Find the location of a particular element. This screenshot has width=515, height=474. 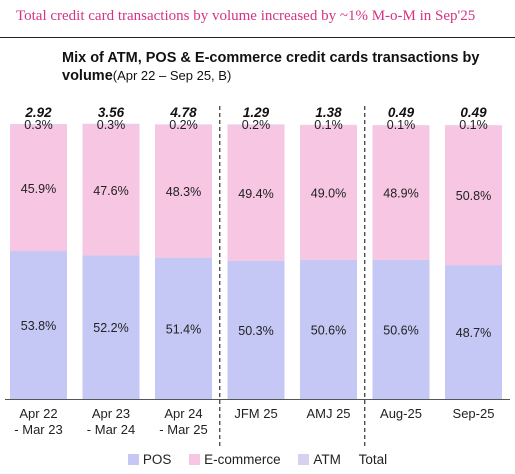

legend-item-ecommerce: E-commerce is located at coordinates (235, 459).